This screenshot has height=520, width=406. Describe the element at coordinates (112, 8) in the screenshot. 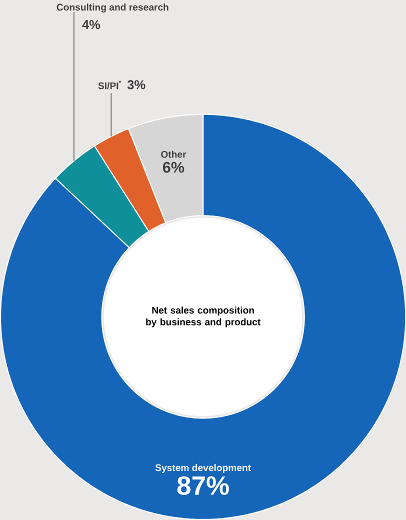

I see `slice-label: Consulting and research` at that location.